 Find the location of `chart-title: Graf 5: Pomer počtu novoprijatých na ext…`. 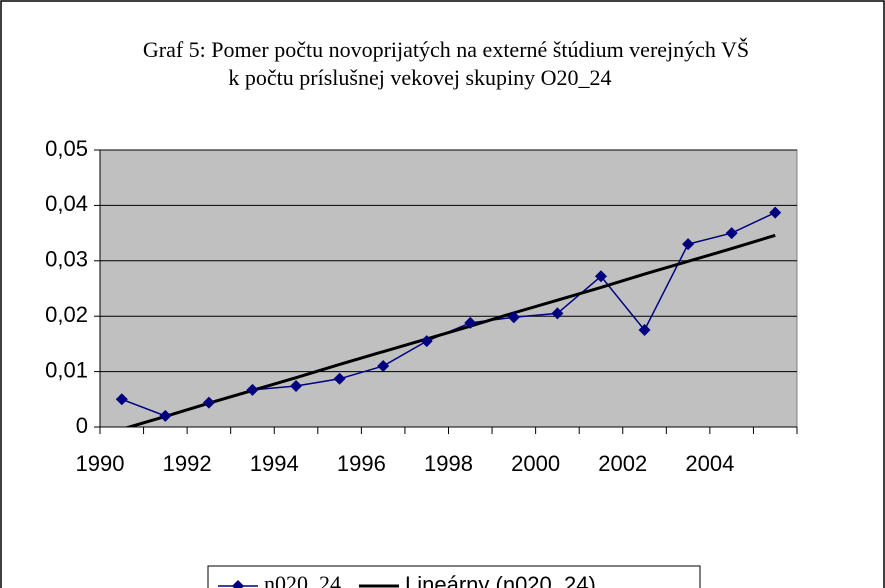

chart-title: Graf 5: Pomer počtu novoprijatých na ext… is located at coordinates (446, 49).